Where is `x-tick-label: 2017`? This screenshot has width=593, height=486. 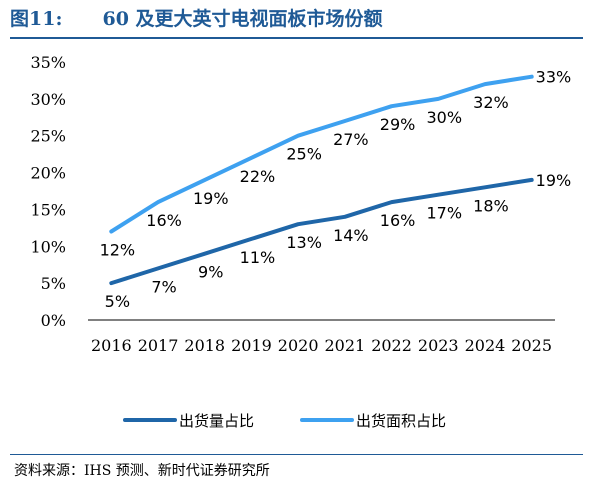 x-tick-label: 2017 is located at coordinates (158, 345).